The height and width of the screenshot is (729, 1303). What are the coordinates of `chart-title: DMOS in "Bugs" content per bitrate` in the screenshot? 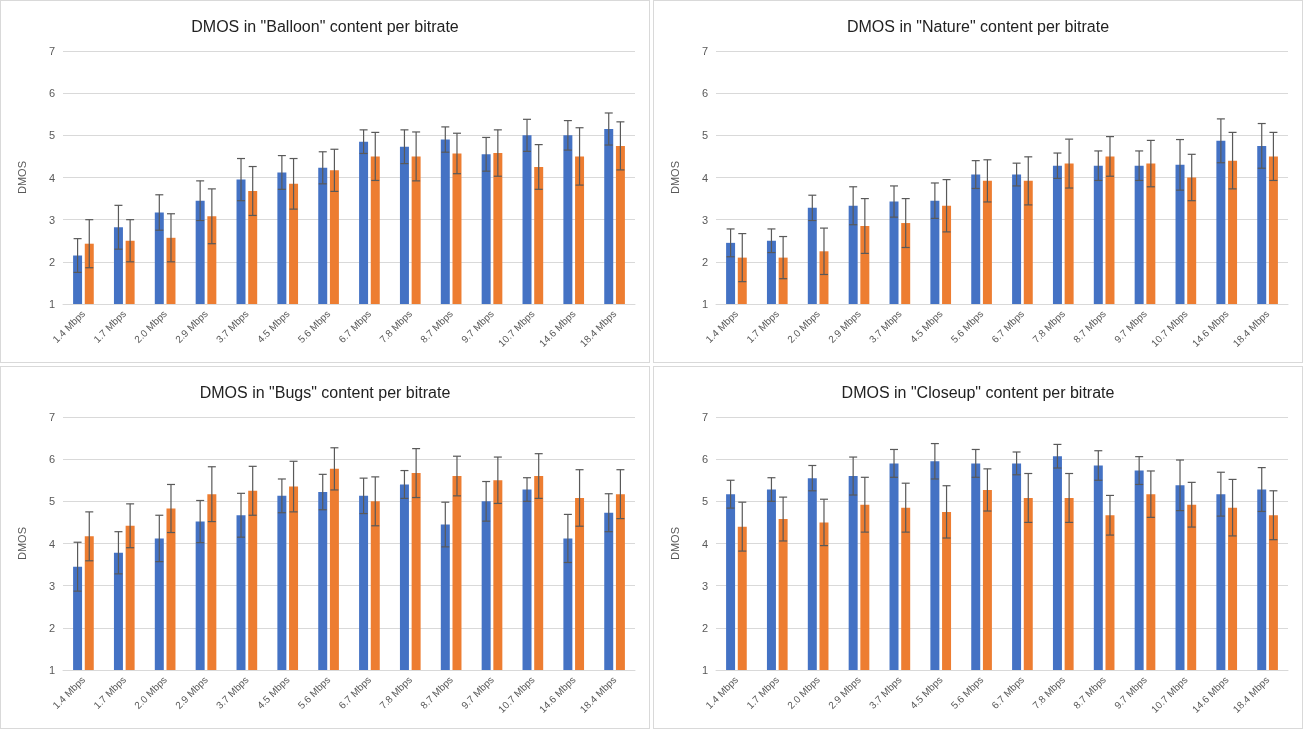 It's located at (325, 392).